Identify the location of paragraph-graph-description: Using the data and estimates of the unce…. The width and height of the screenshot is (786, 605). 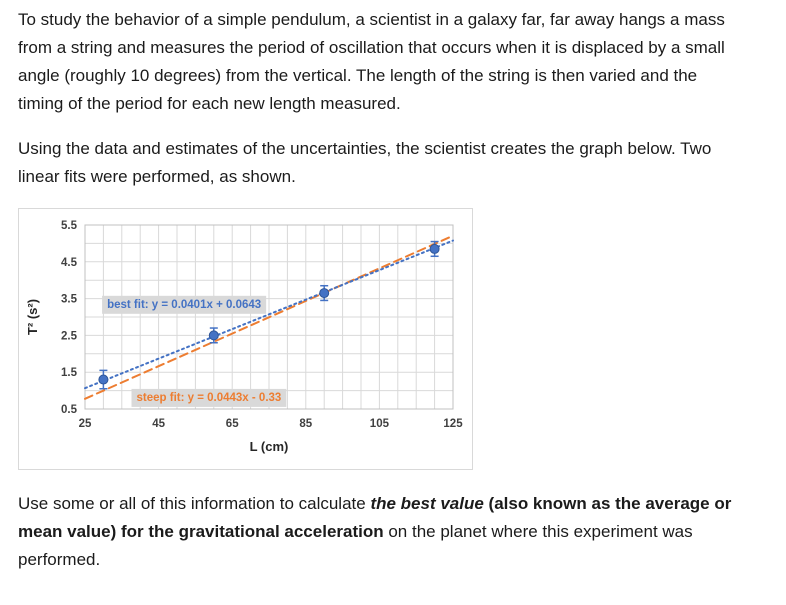
(365, 162).